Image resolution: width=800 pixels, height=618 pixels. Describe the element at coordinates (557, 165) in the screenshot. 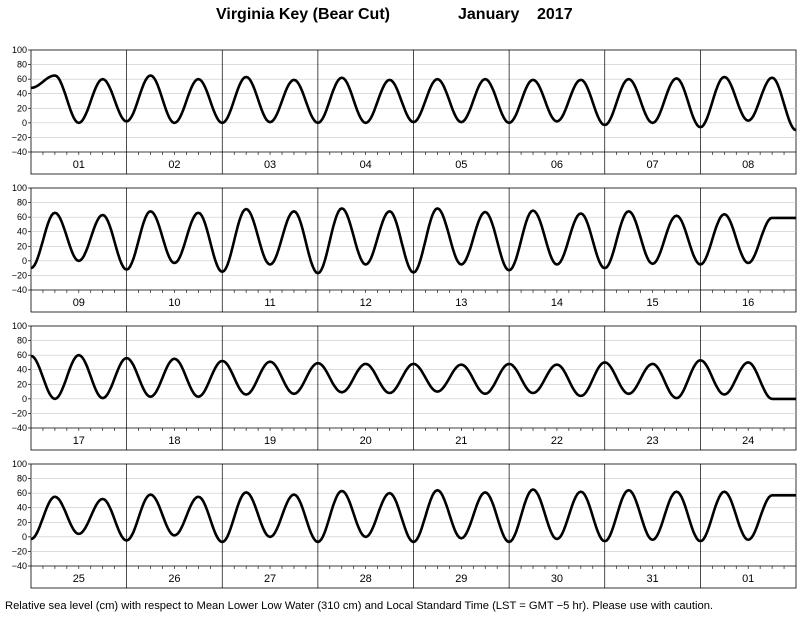

I see `day-label: 06` at that location.